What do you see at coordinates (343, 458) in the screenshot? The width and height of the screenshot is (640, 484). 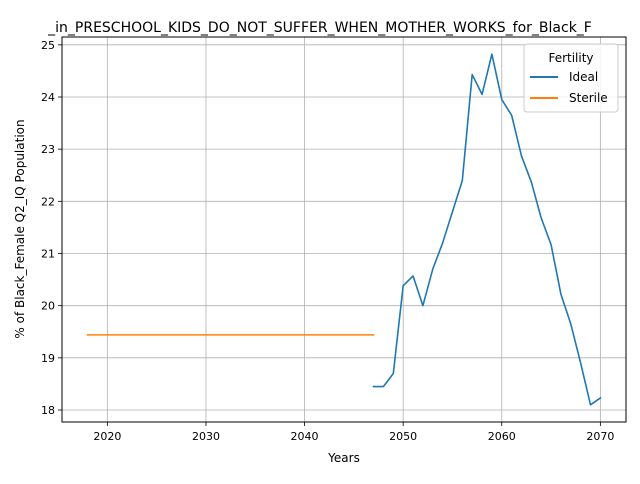 I see `x-axis-label: Years` at bounding box center [343, 458].